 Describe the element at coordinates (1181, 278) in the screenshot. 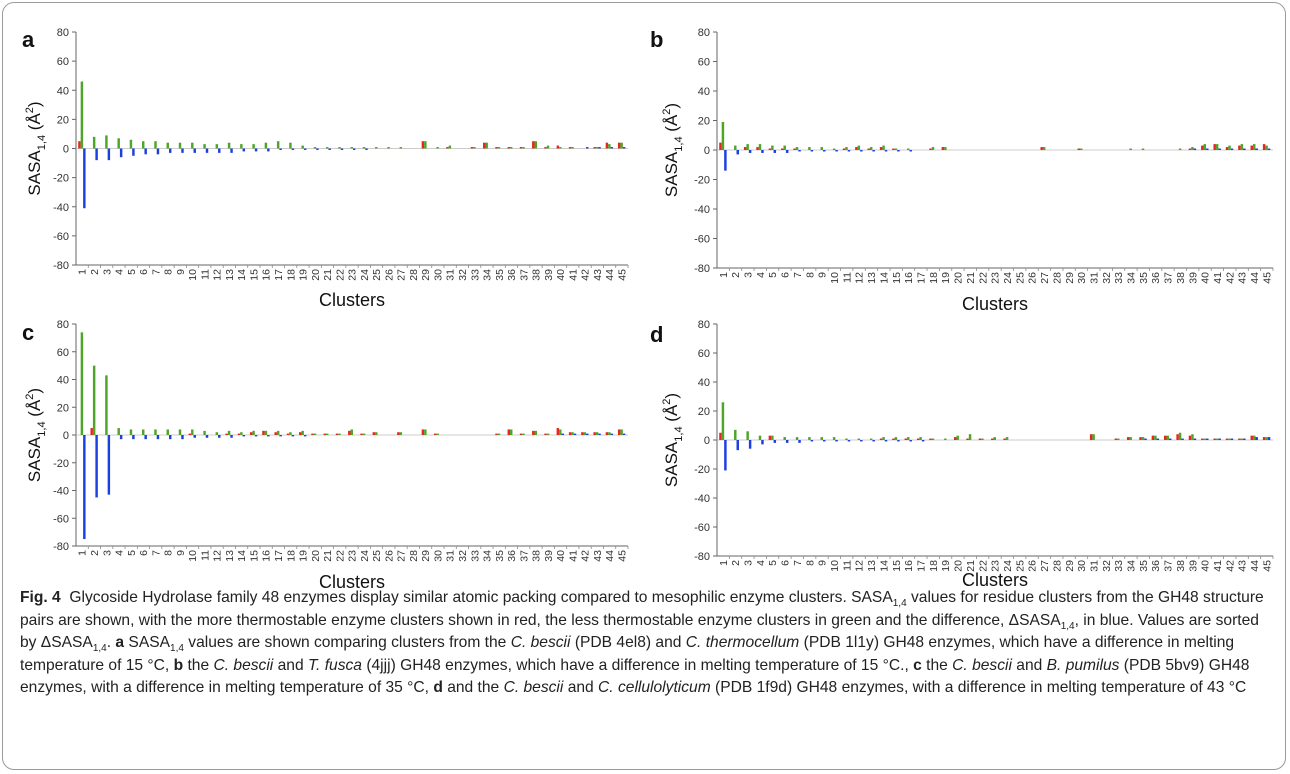

I see `x-tick-label: 38` at that location.